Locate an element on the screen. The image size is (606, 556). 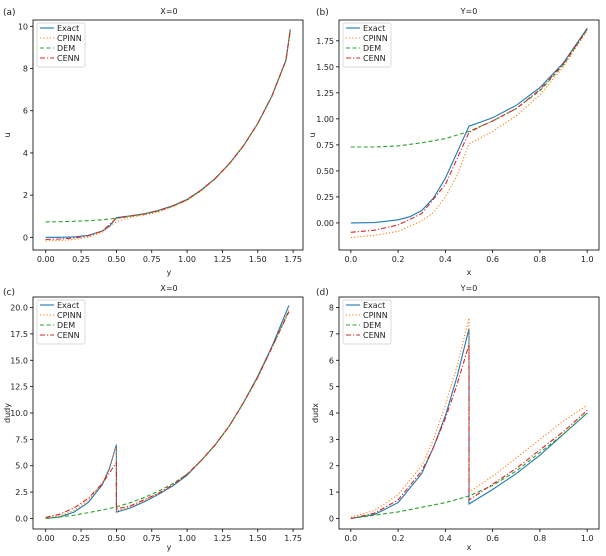
x-tick-label-a-1: 0.25 is located at coordinates (81, 259).